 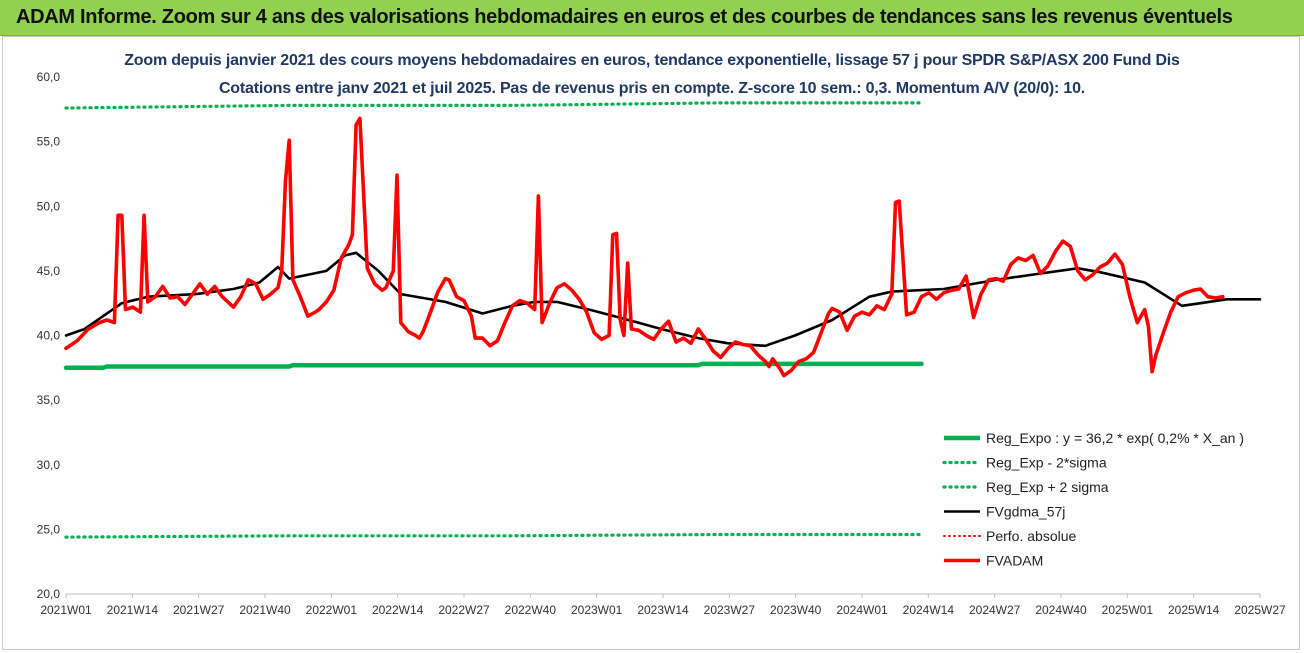 What do you see at coordinates (597, 610) in the screenshot?
I see `x-tick-label: 2023W01` at bounding box center [597, 610].